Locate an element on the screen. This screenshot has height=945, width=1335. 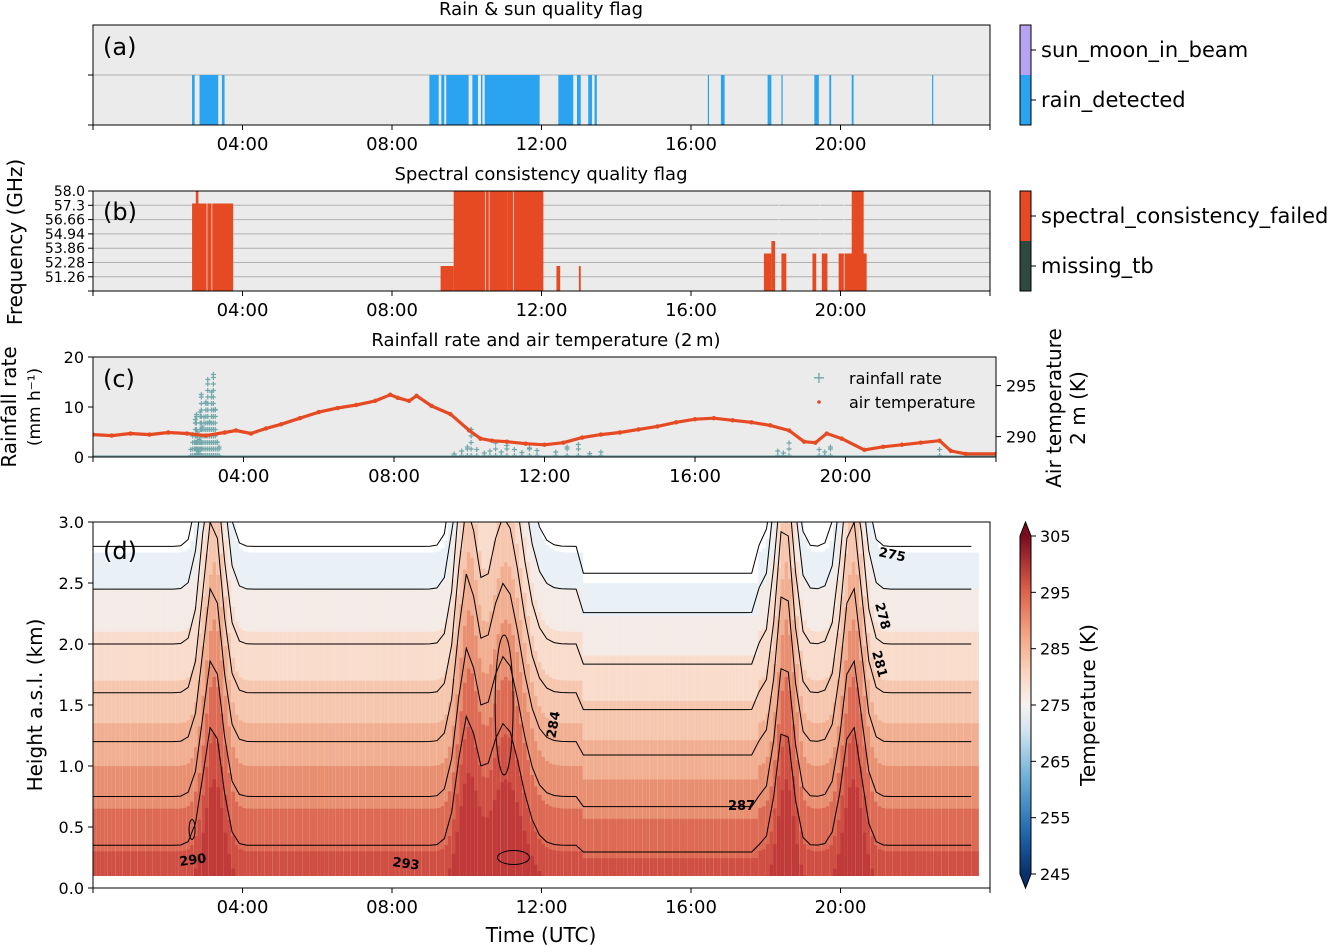
temperature-tick-label: 290 is located at coordinates (1021, 437).